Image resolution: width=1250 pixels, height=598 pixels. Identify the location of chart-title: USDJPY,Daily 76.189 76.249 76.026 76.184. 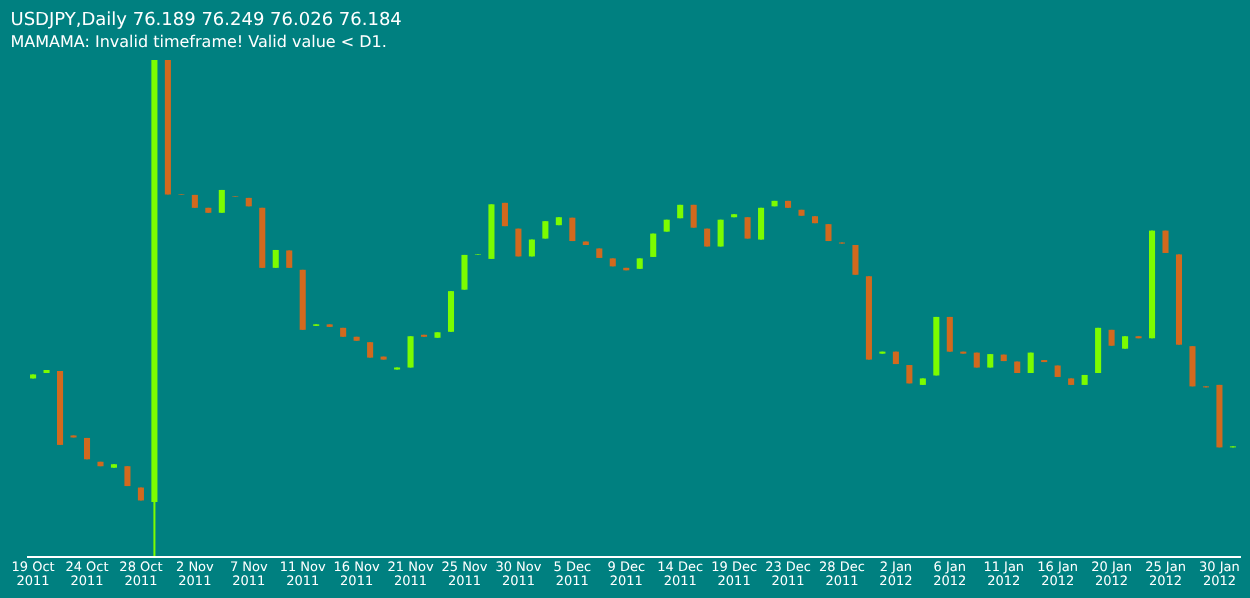
(206, 21).